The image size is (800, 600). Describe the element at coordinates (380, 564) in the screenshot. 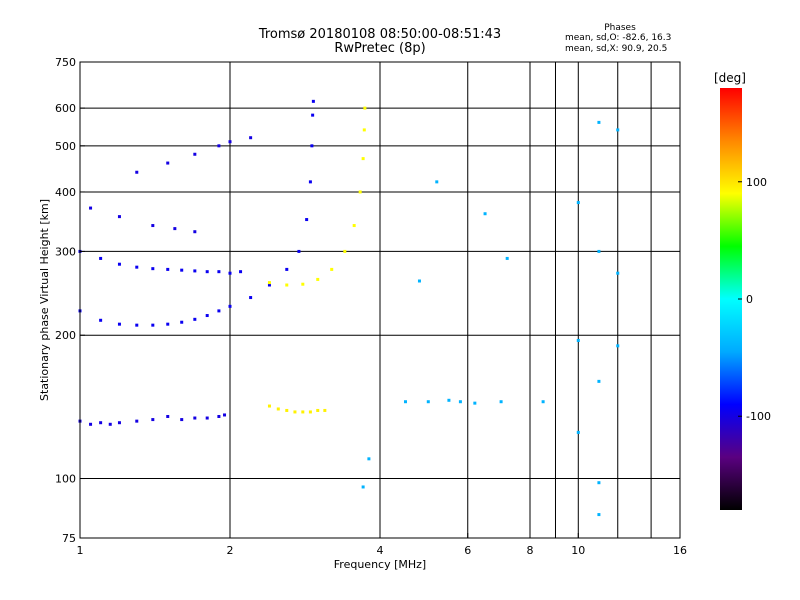

I see `x-axis-label: Frequency [MHz]` at that location.